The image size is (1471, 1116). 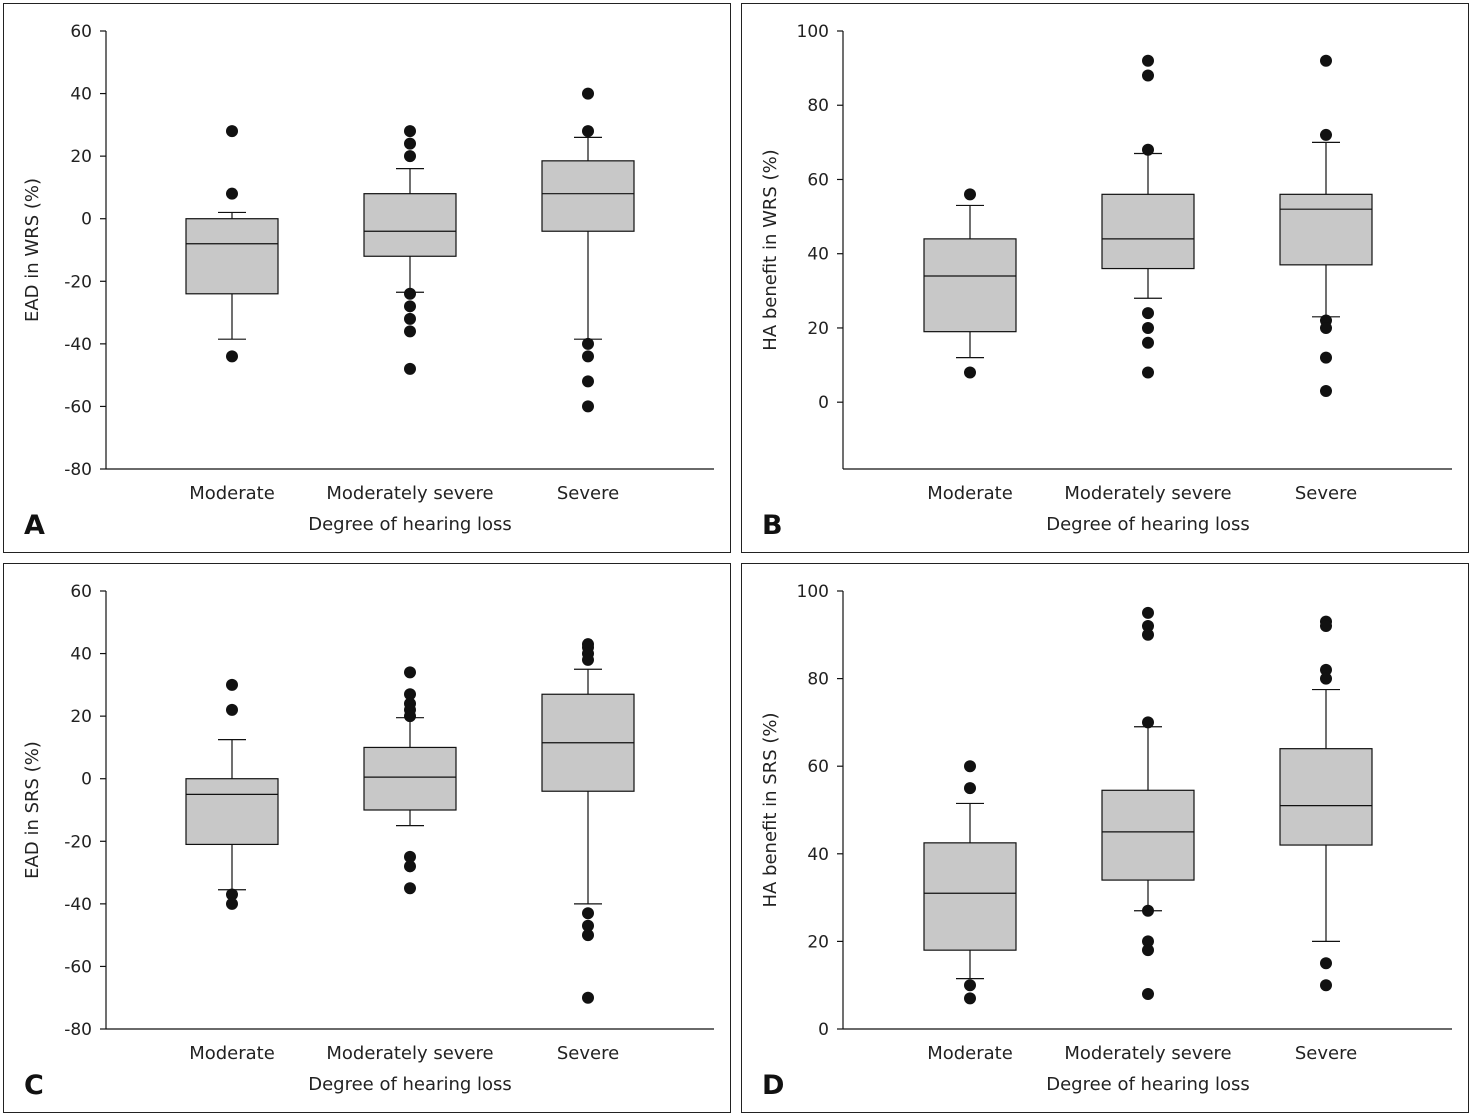 What do you see at coordinates (34, 1085) in the screenshot?
I see `panel-letter: C` at bounding box center [34, 1085].